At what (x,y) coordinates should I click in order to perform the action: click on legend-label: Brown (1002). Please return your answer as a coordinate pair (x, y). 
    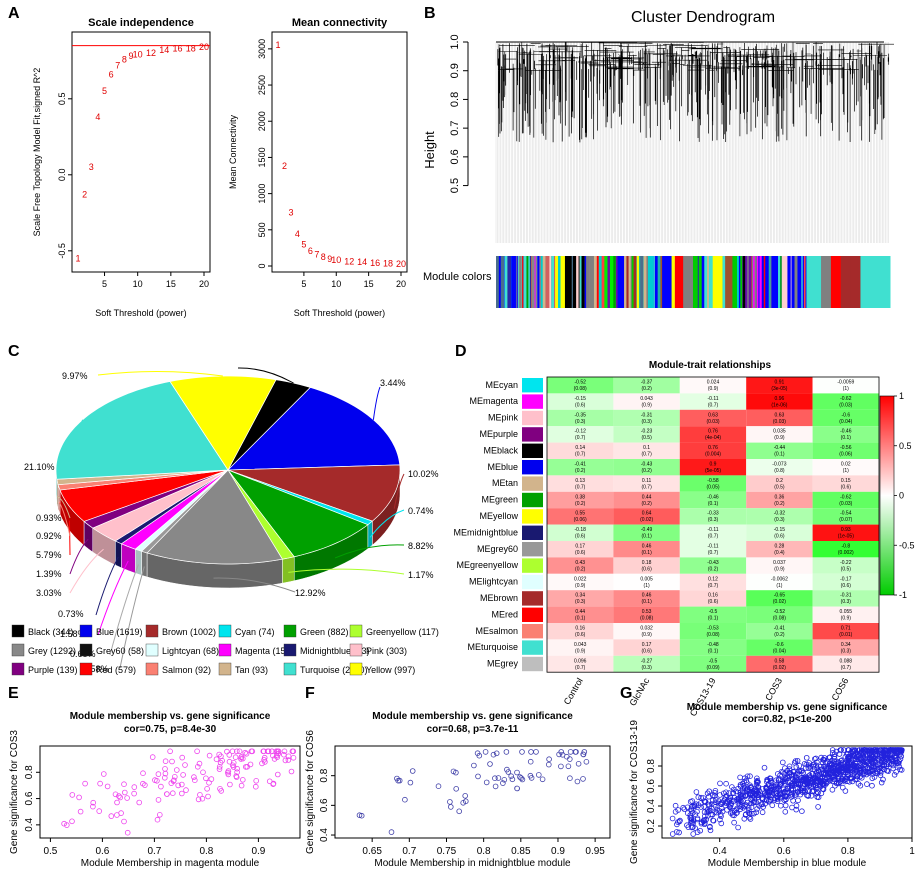
    Looking at the image, I should click on (189, 632).